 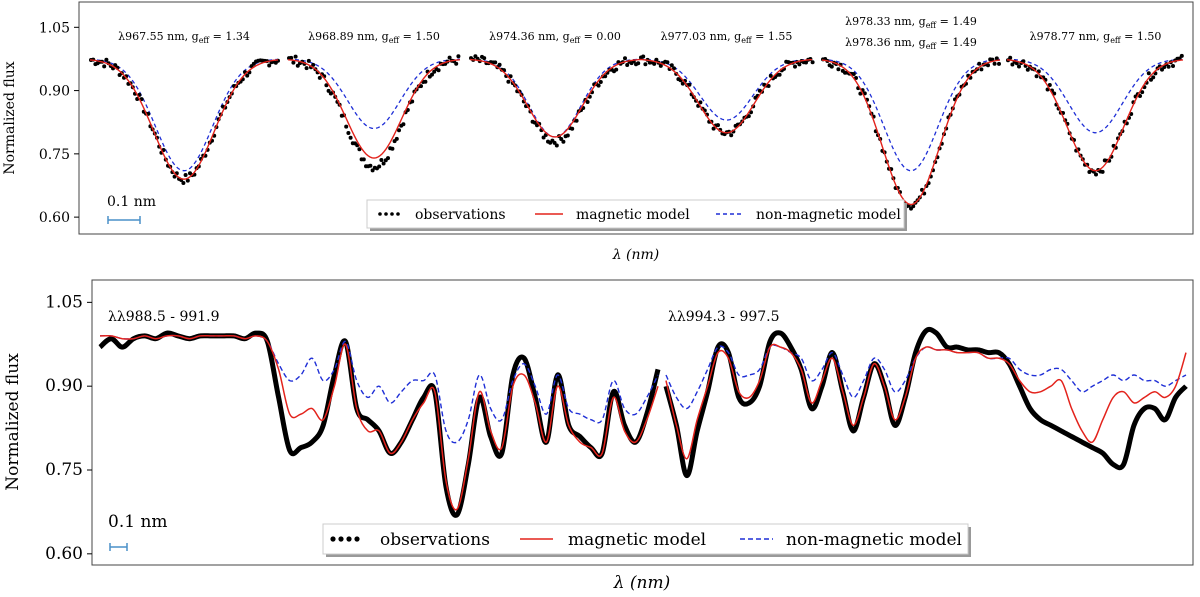 I want to click on bottom-legend-obs-label: observations, so click(x=435, y=540).